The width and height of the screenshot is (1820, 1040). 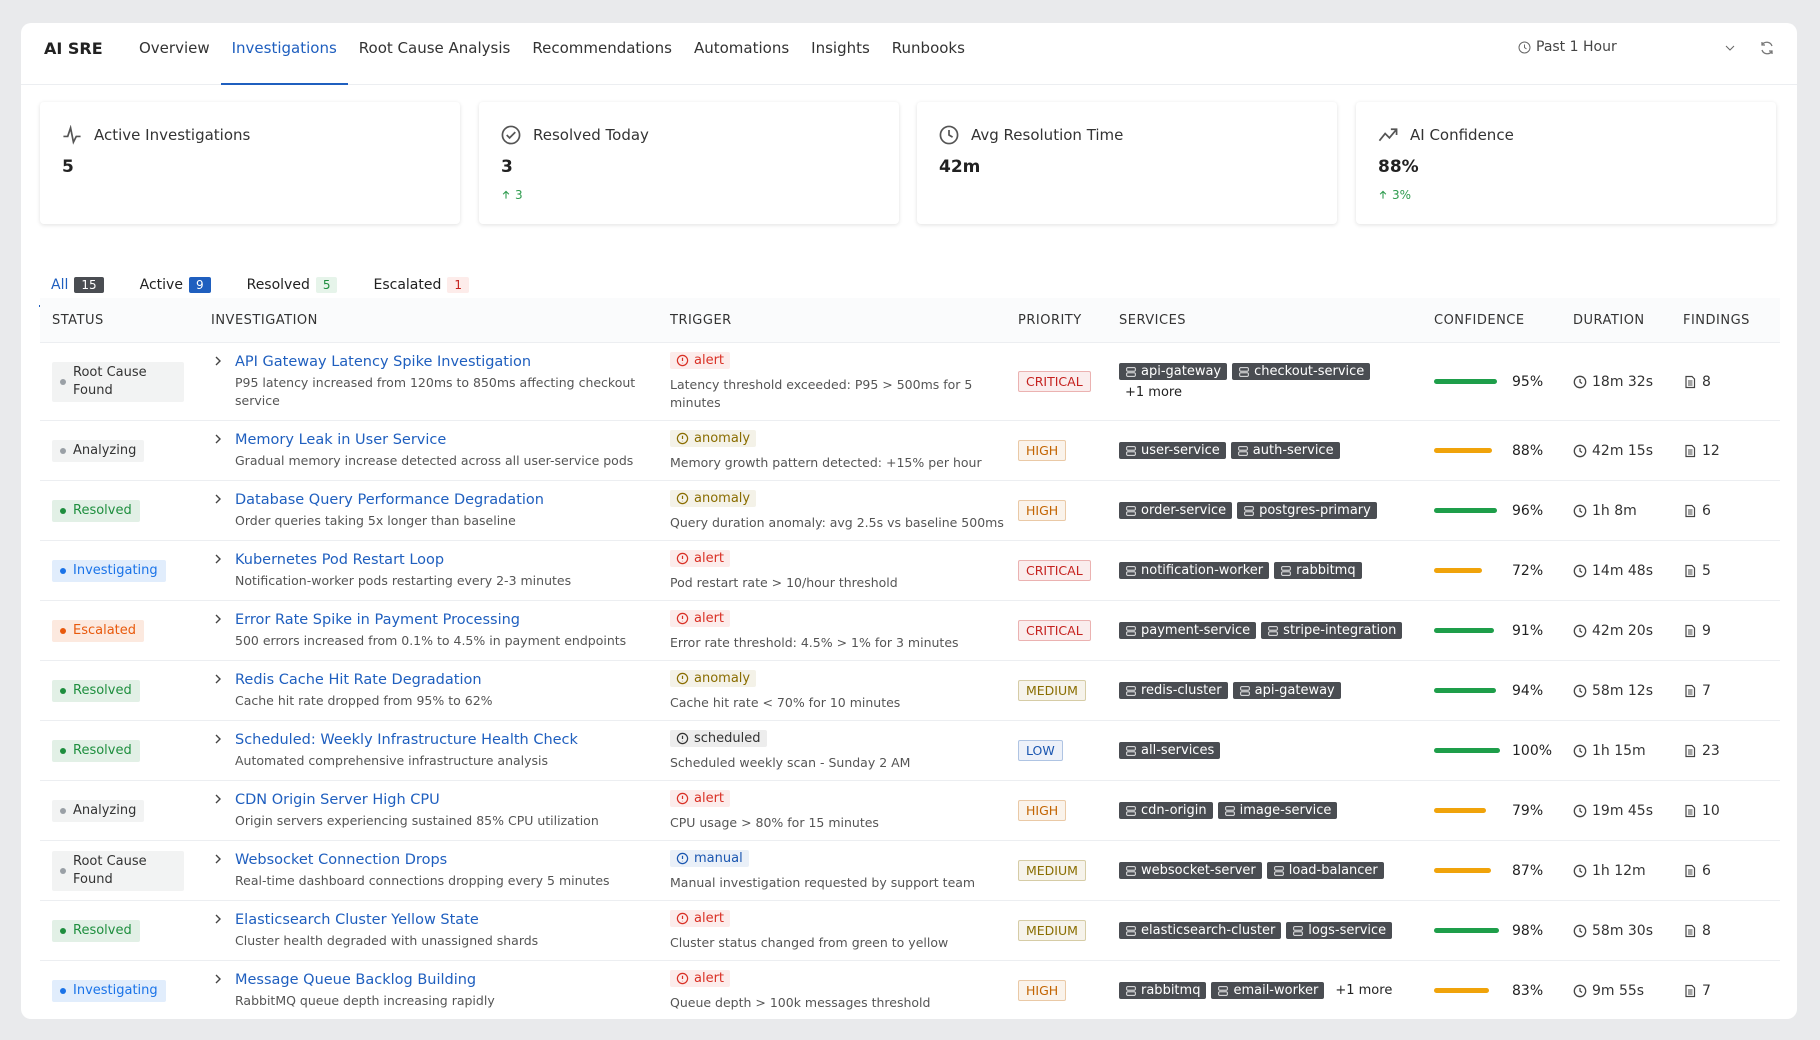 What do you see at coordinates (340, 559) in the screenshot?
I see `investigation-title: Kubernetes Pod Restart Loop` at bounding box center [340, 559].